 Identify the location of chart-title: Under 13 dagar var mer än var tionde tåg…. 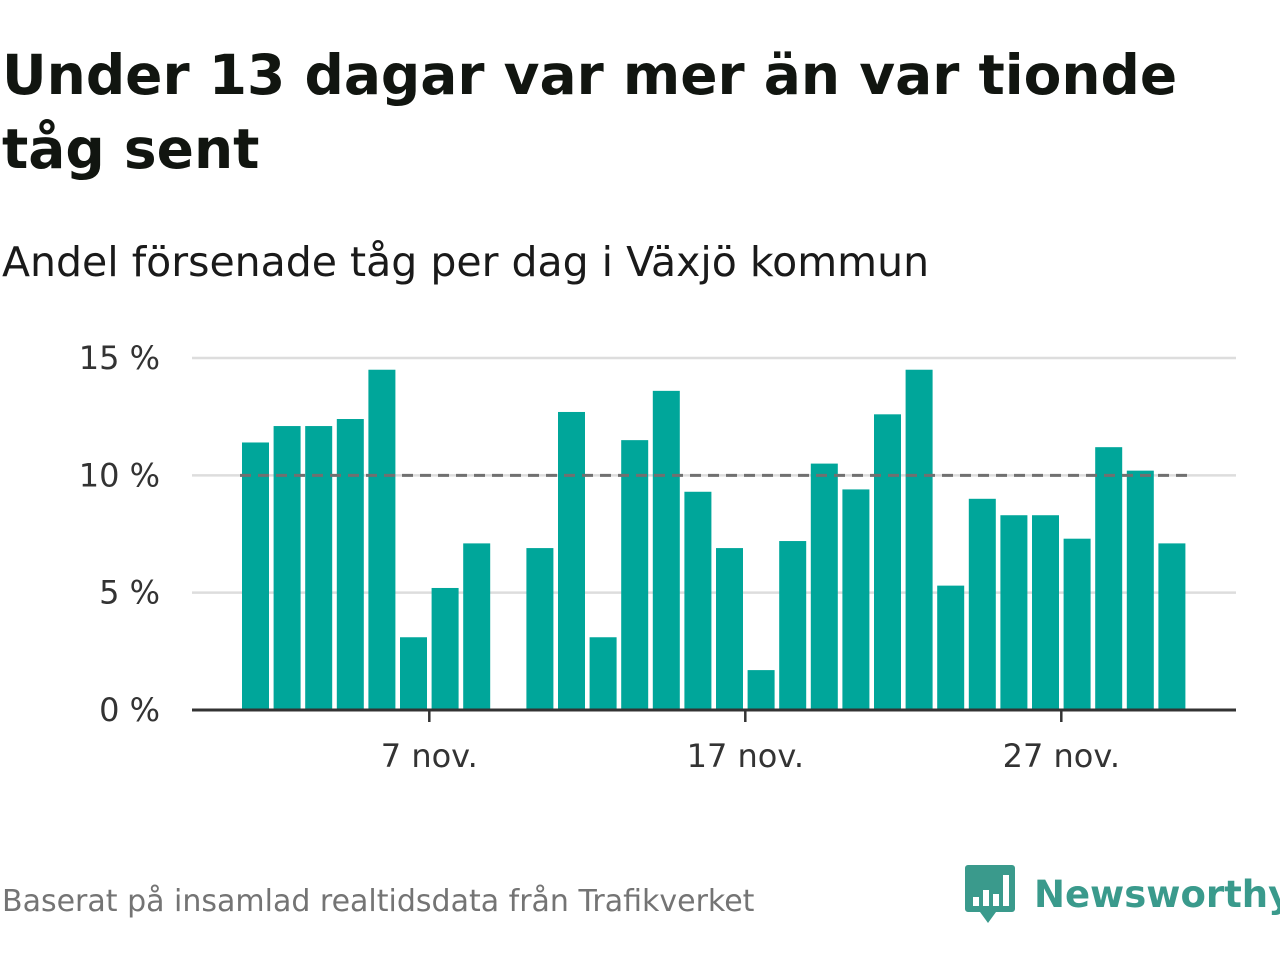
(590, 112).